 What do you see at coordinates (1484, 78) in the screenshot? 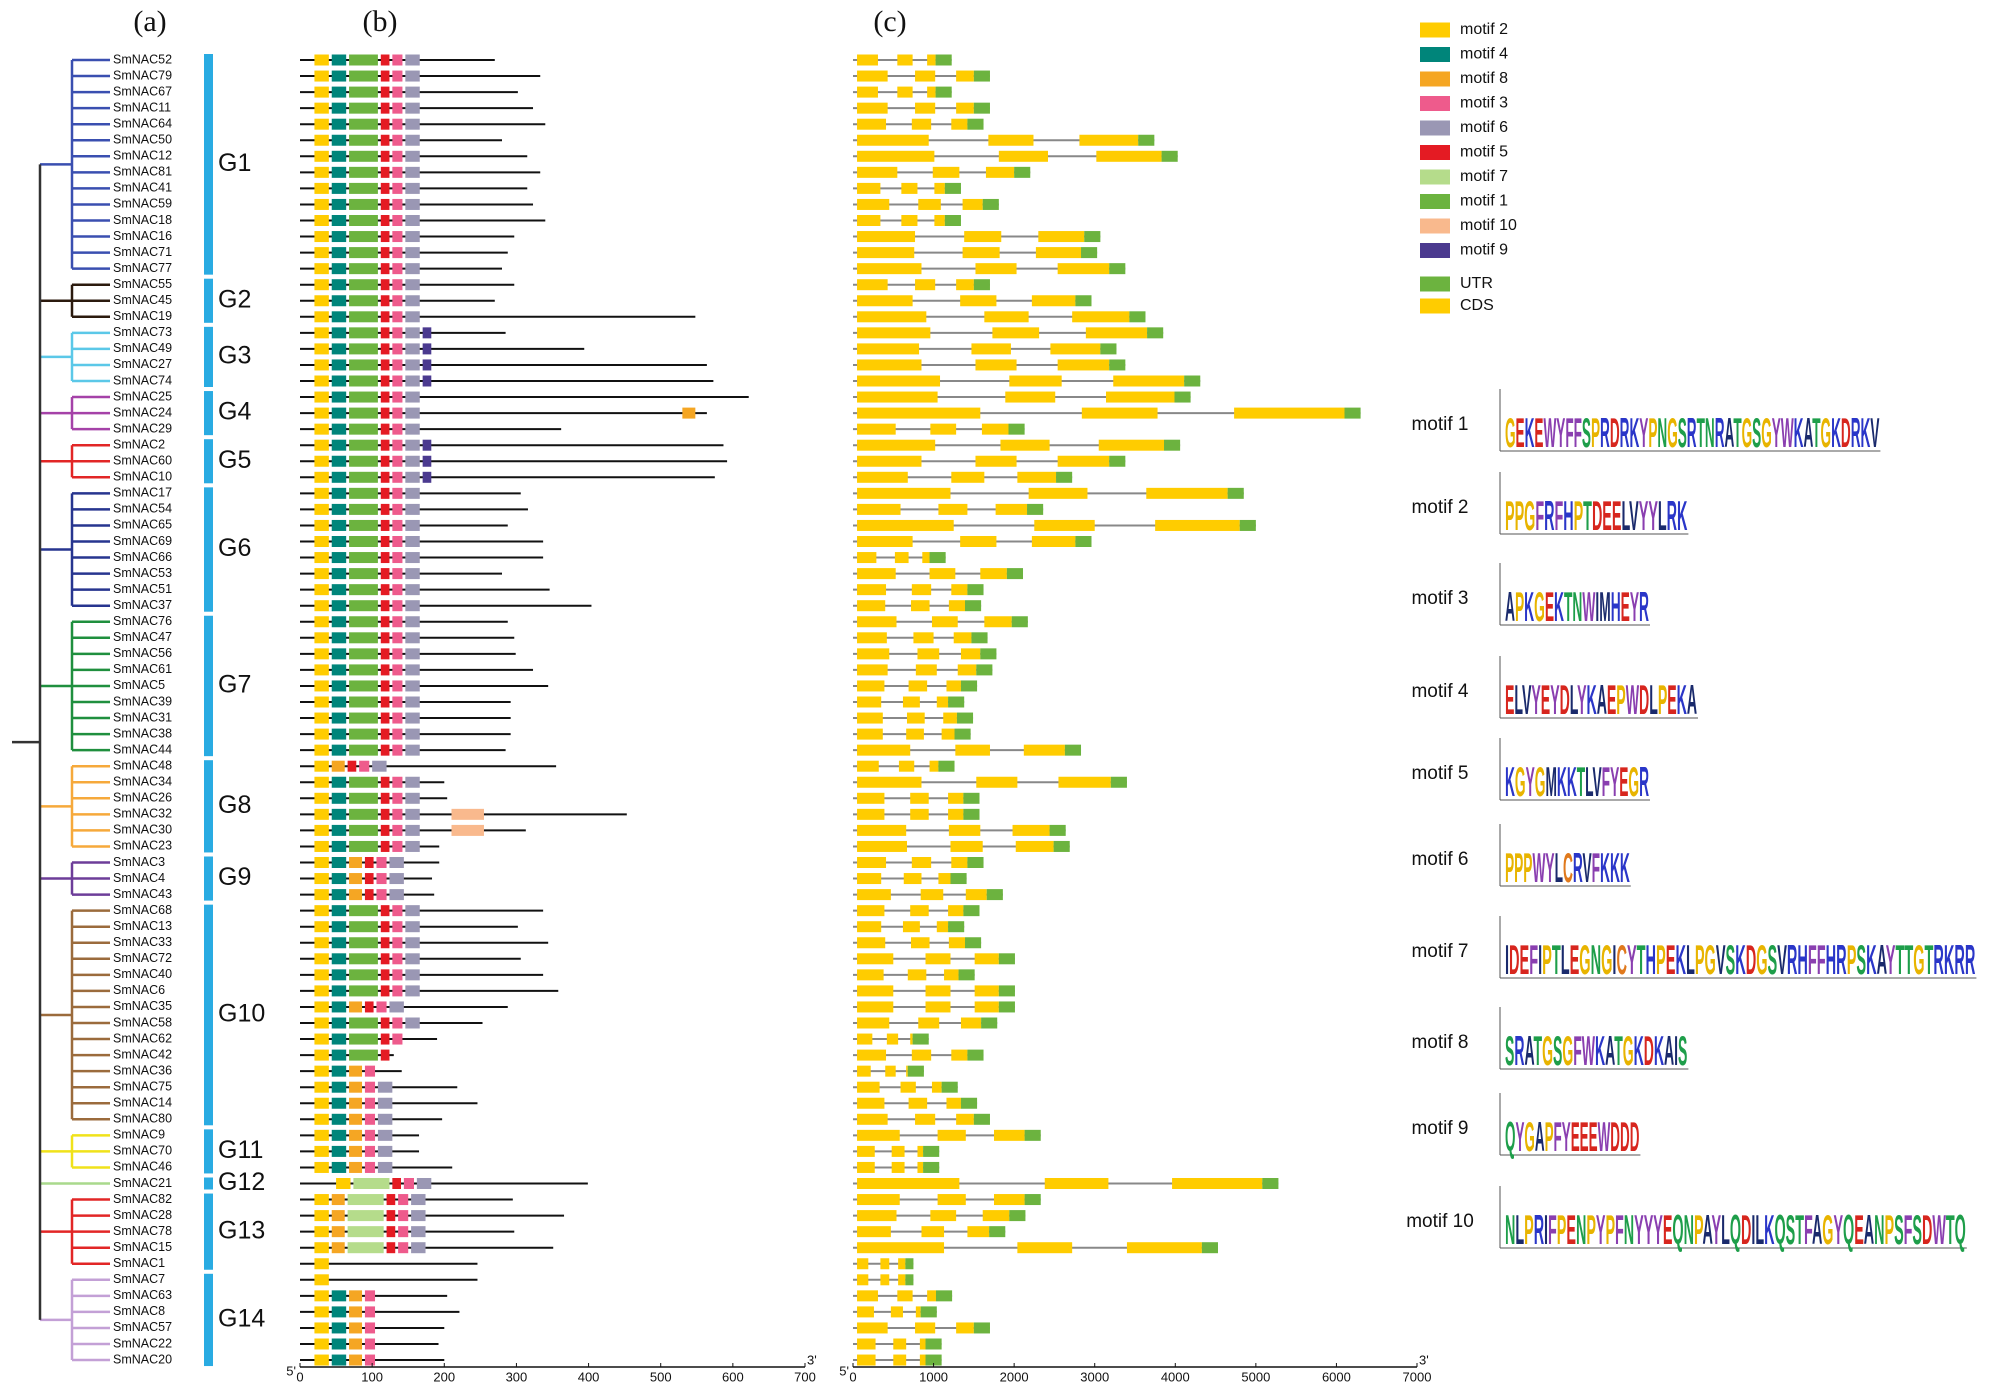
I see `legend-label: motif 8` at bounding box center [1484, 78].